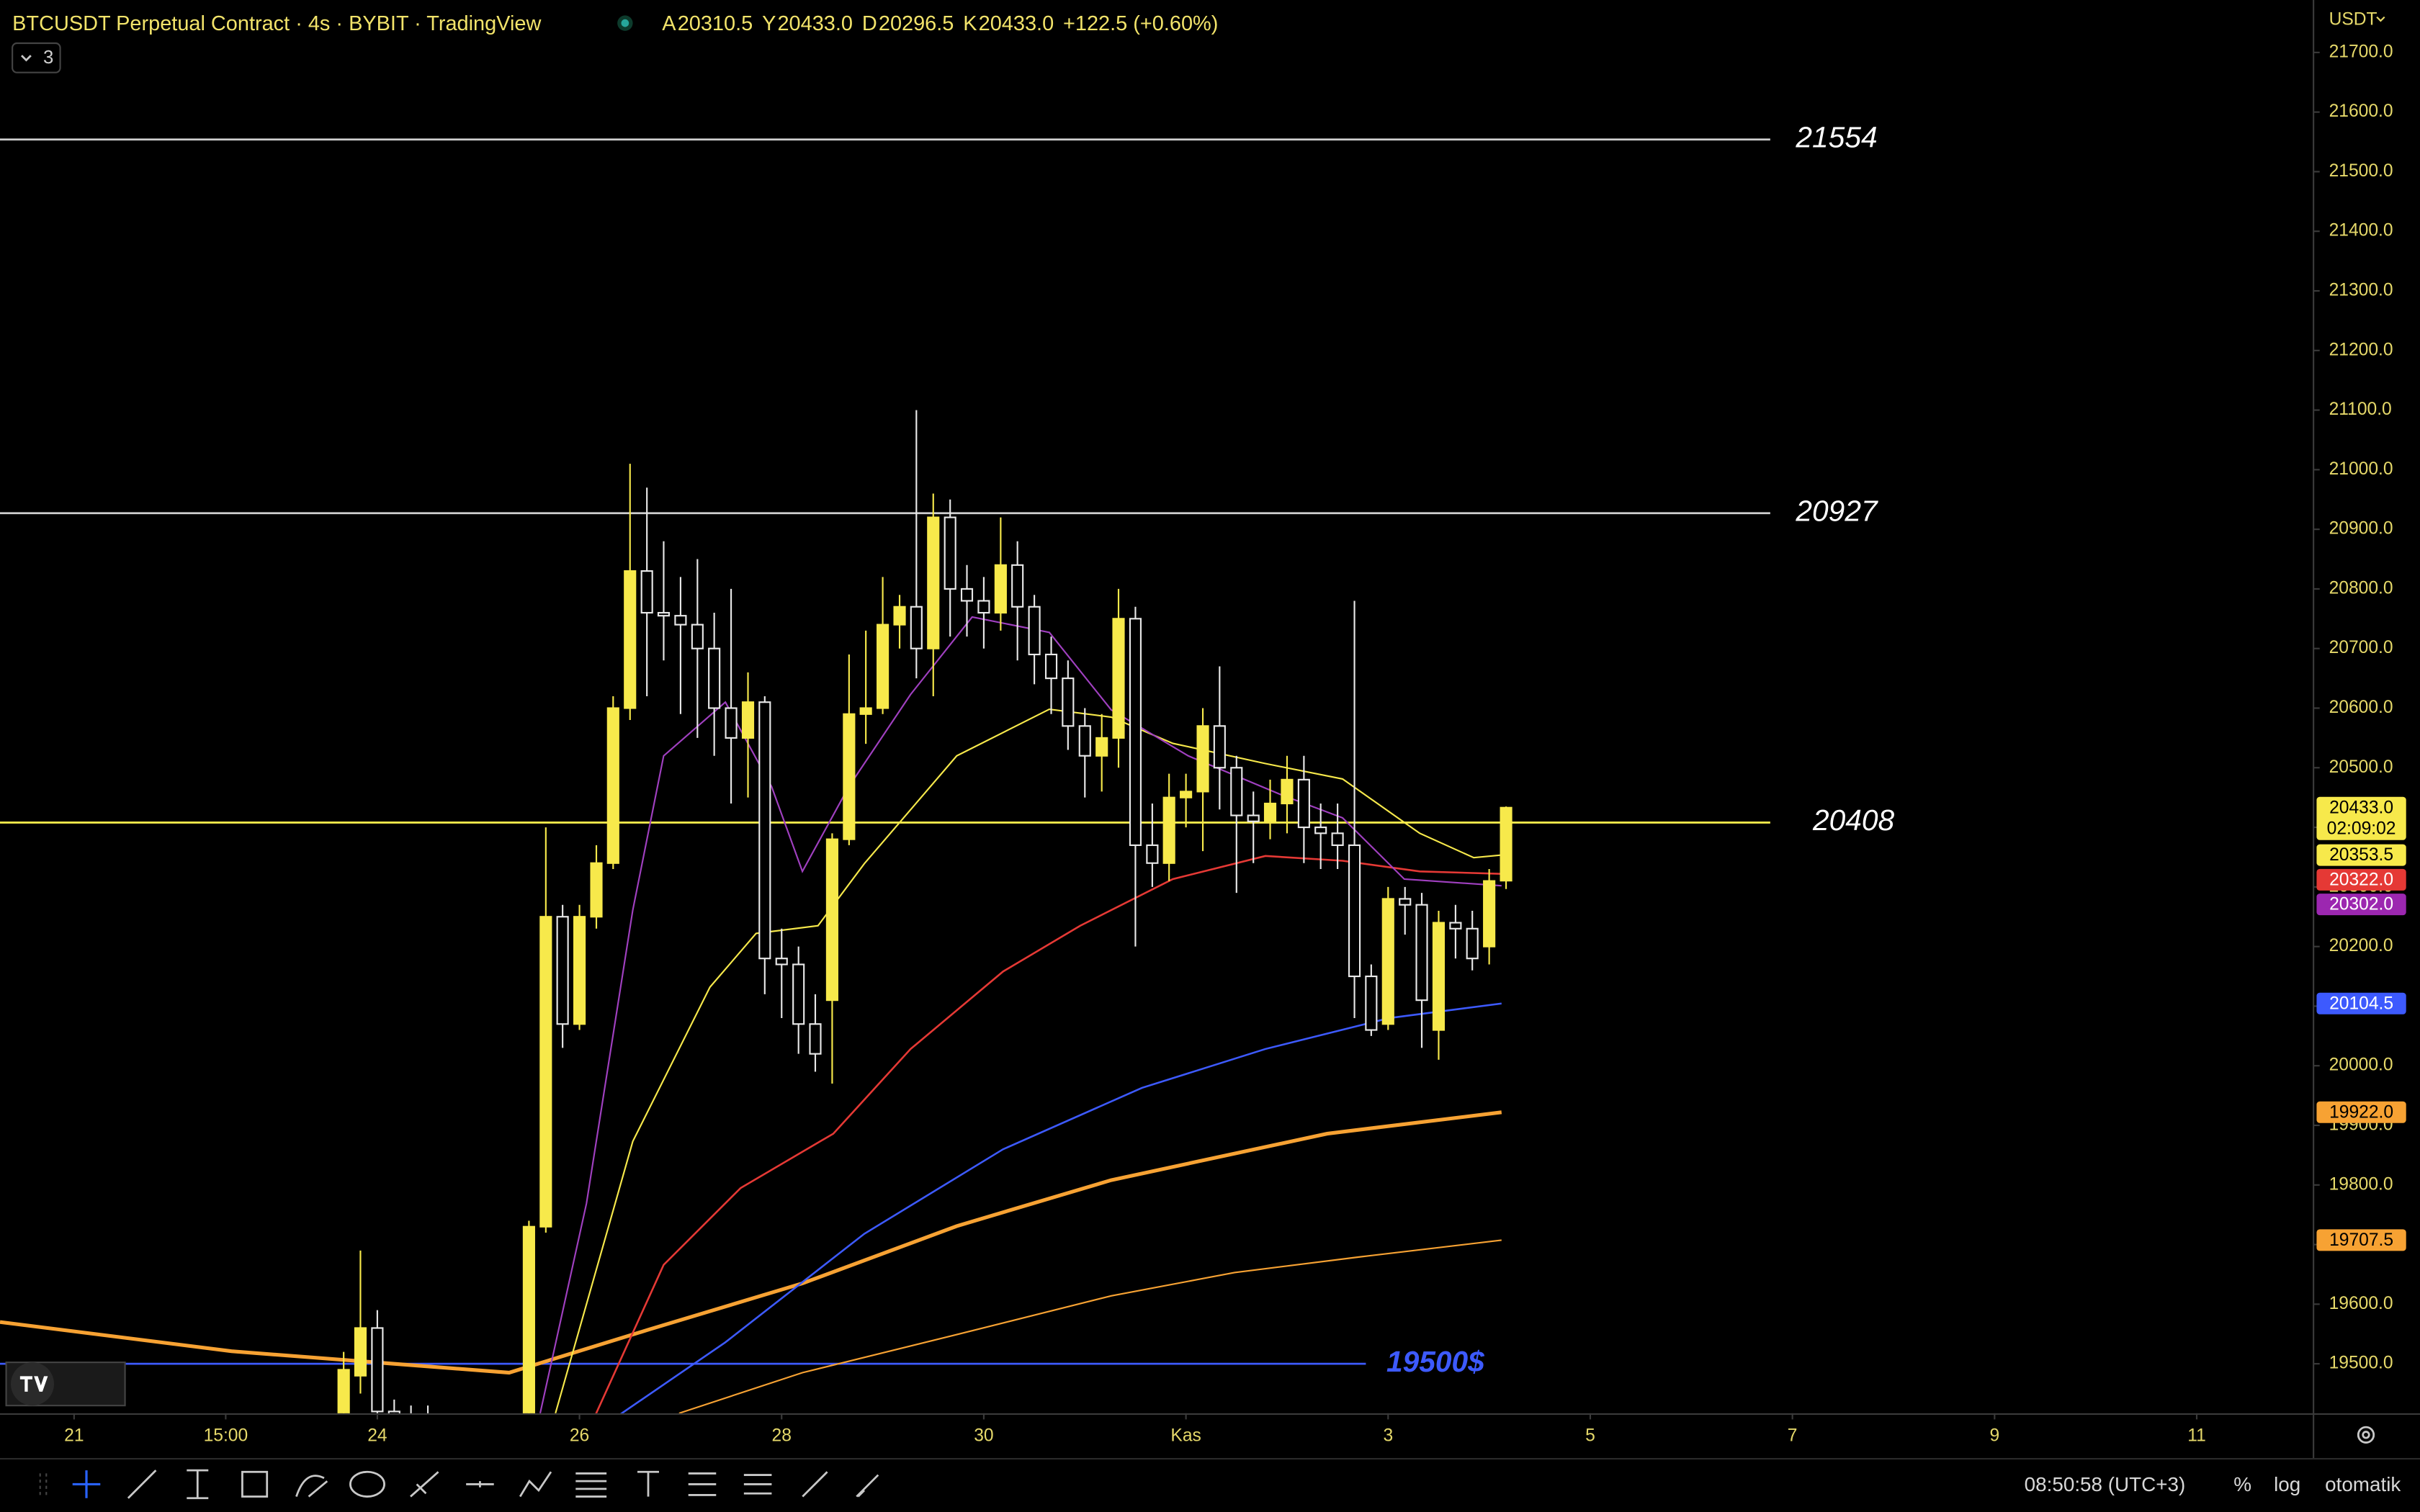  Describe the element at coordinates (2361, 1184) in the screenshot. I see `y-tick-label: 19800.0` at that location.